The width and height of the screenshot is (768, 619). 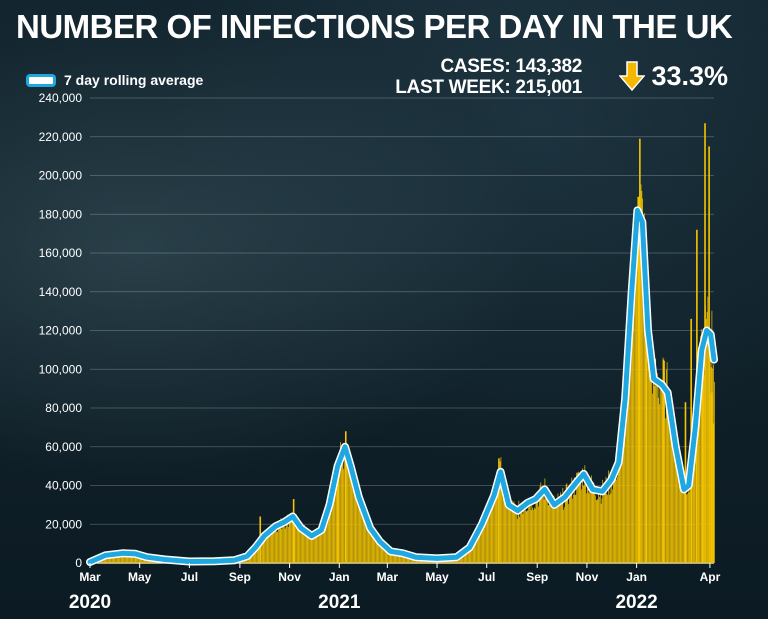 What do you see at coordinates (339, 602) in the screenshot?
I see `year-label: 2021` at bounding box center [339, 602].